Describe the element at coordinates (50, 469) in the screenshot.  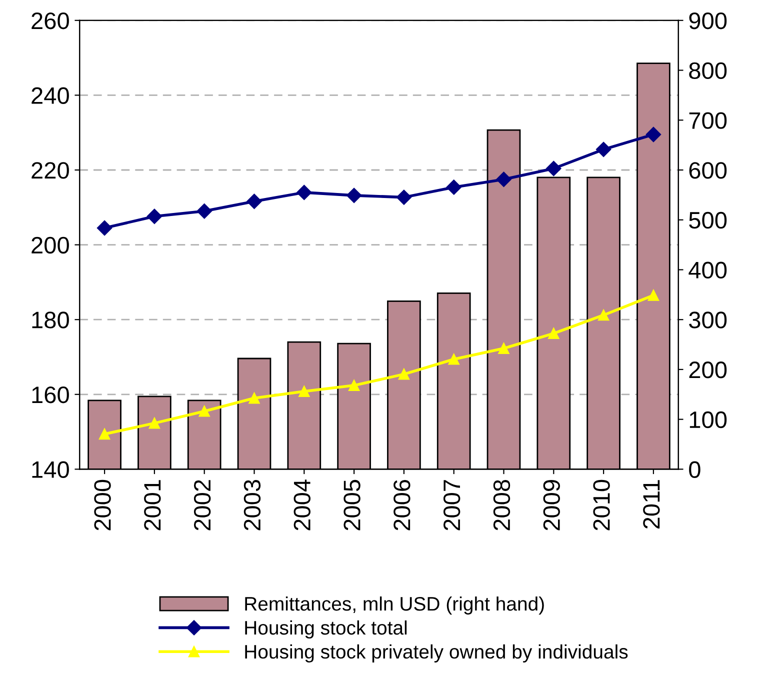
I see `y-tick-label: 140` at that location.